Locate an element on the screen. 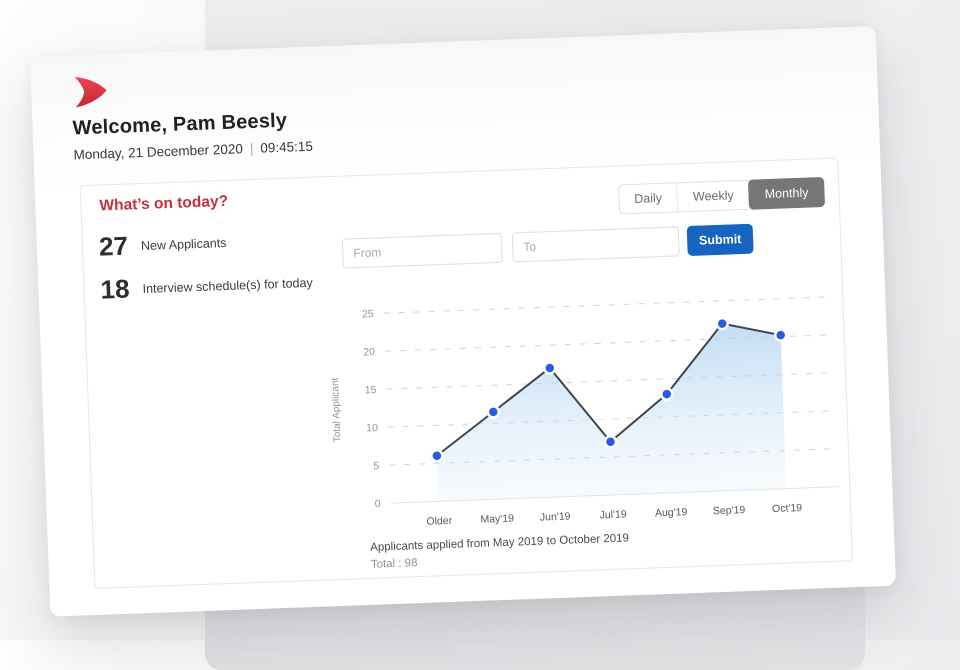  svg-text: Oct'19 is located at coordinates (787, 508).